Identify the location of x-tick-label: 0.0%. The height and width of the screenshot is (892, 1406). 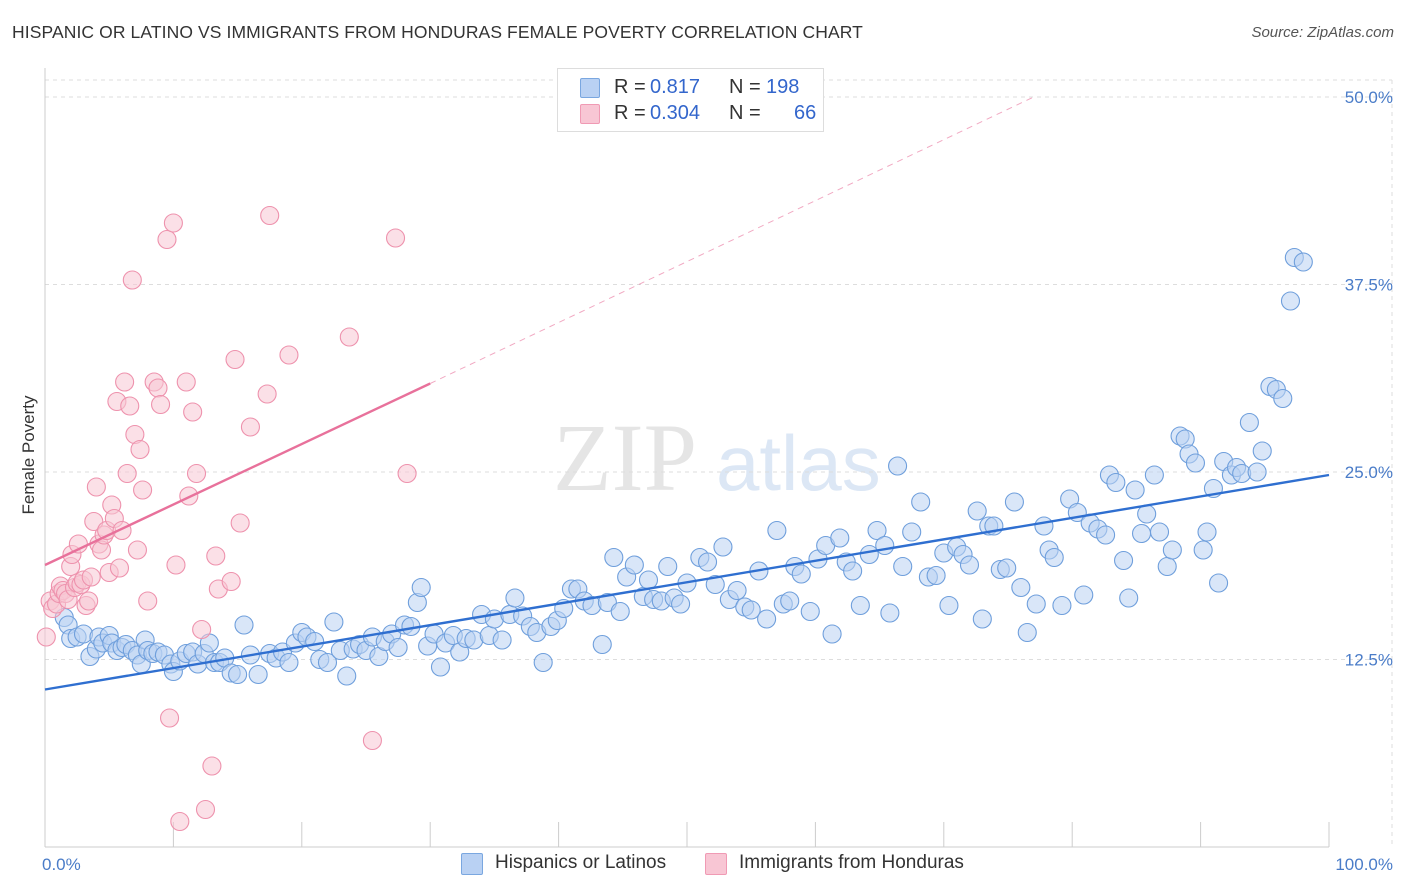
(61, 864).